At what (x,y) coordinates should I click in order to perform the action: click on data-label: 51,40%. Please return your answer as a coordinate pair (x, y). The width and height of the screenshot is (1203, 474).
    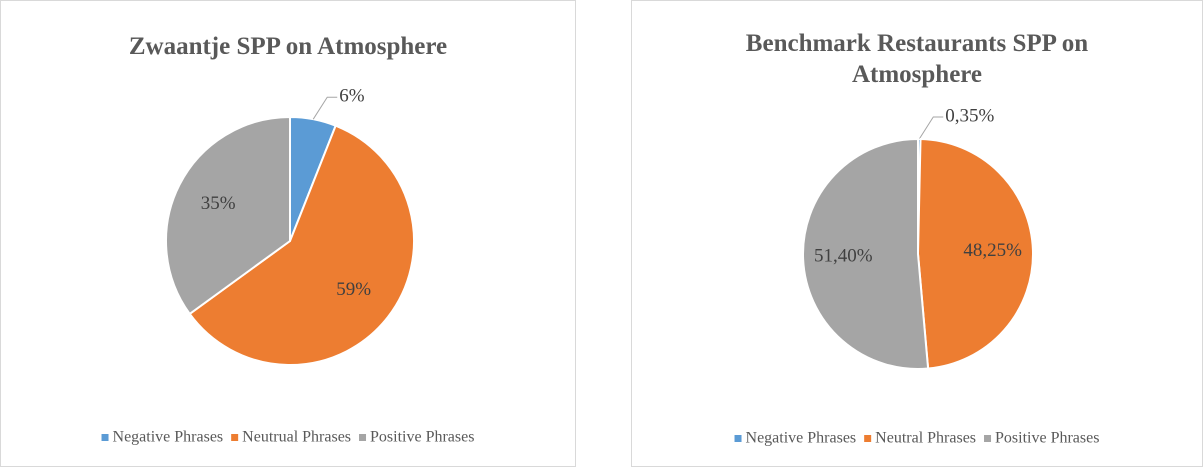
    Looking at the image, I should click on (843, 256).